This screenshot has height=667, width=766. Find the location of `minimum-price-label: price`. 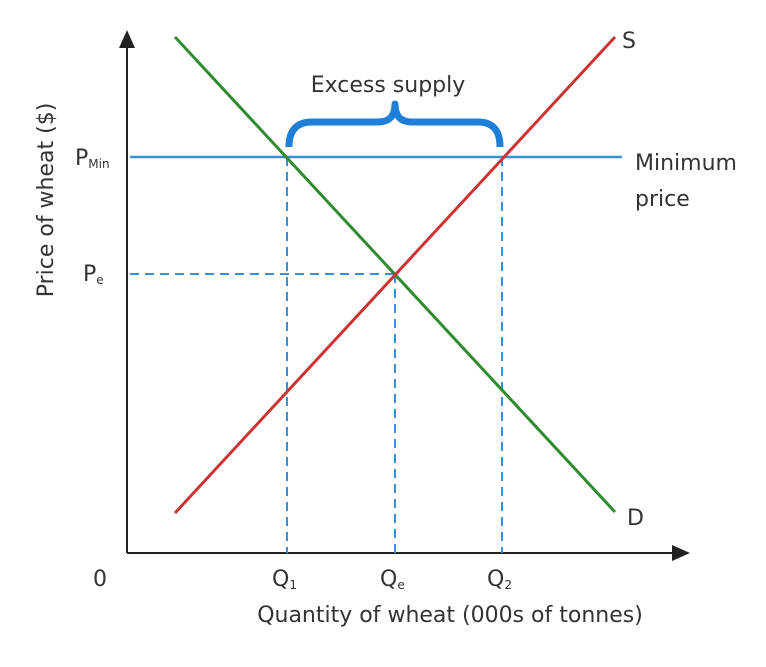

minimum-price-label: price is located at coordinates (662, 199).